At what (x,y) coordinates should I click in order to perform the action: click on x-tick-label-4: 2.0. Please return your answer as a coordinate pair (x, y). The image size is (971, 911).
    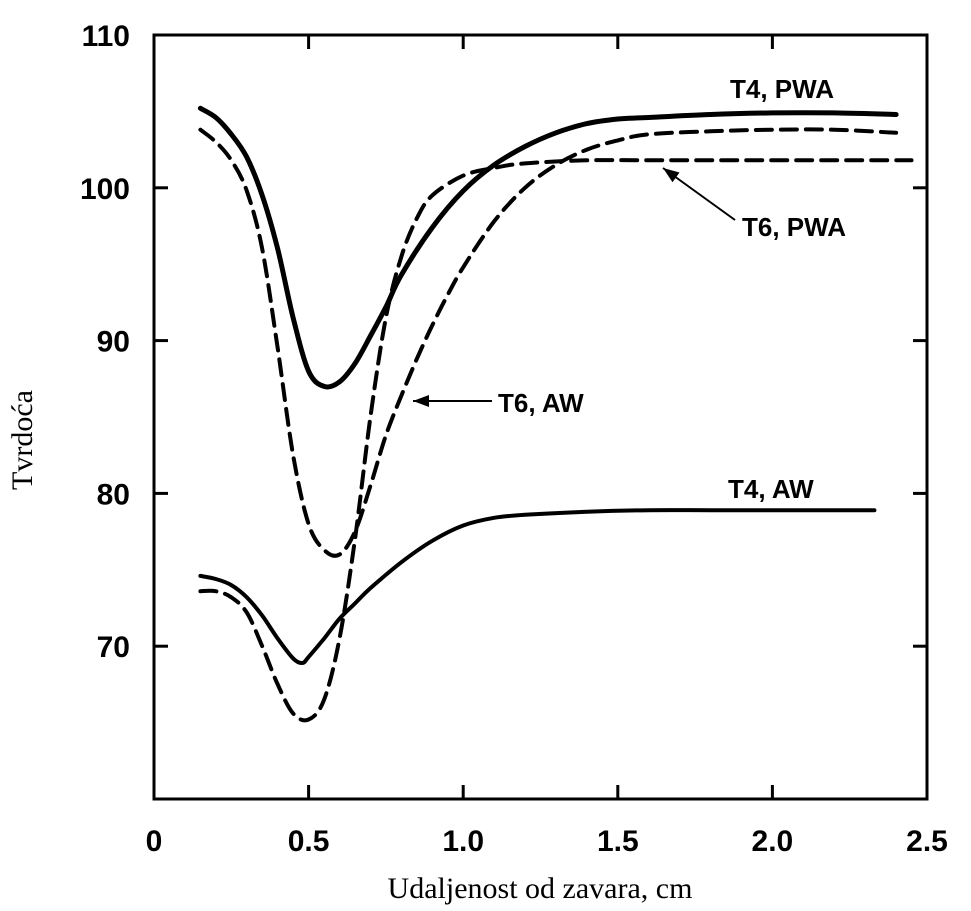
    Looking at the image, I should click on (773, 841).